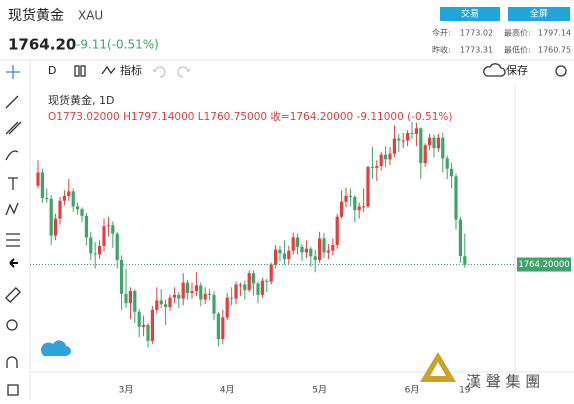  What do you see at coordinates (561, 71) in the screenshot?
I see `settings` at bounding box center [561, 71].